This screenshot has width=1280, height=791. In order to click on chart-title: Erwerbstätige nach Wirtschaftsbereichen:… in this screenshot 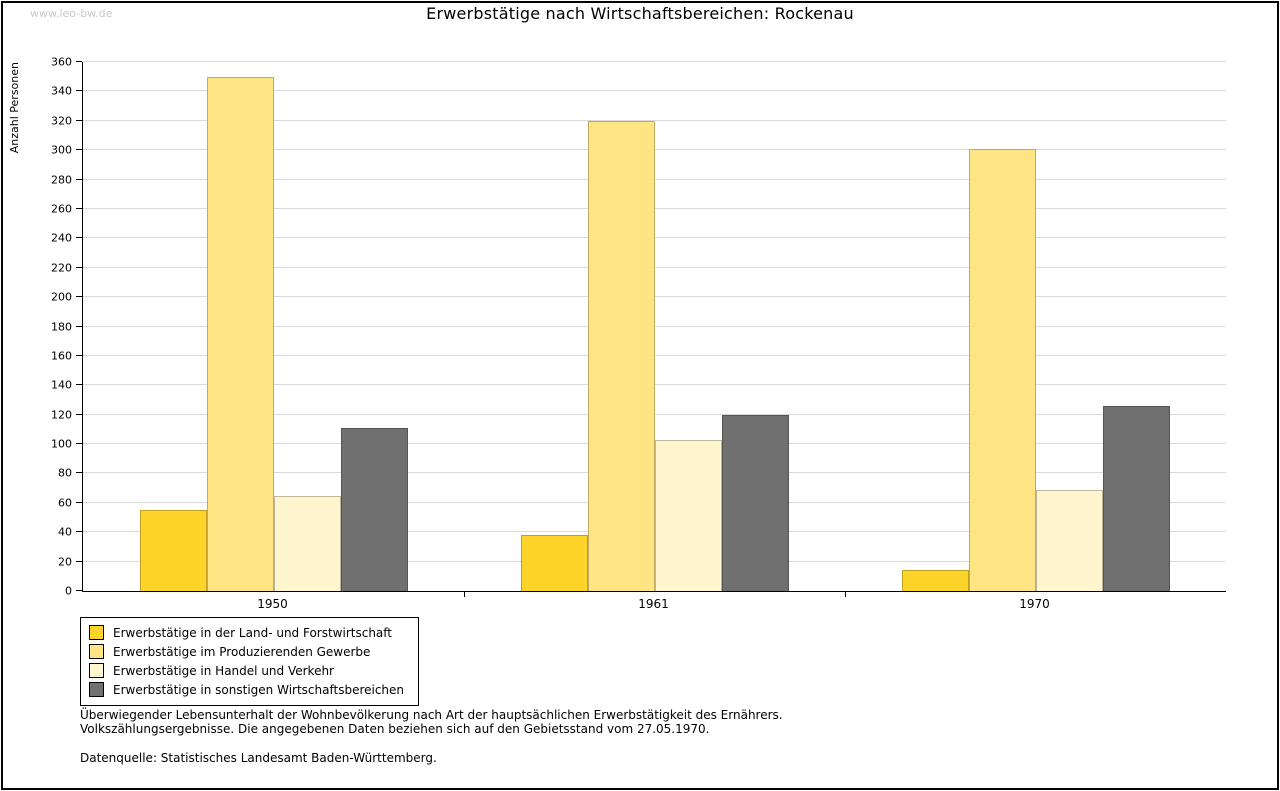, I will do `click(640, 13)`.